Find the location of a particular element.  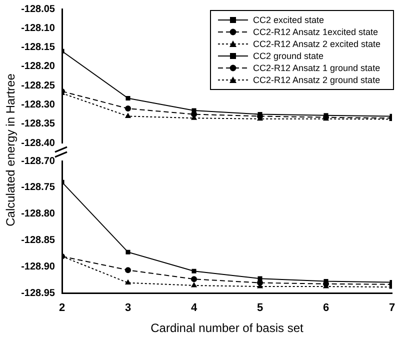

y-tick-label: -128.90 is located at coordinates (38, 267).